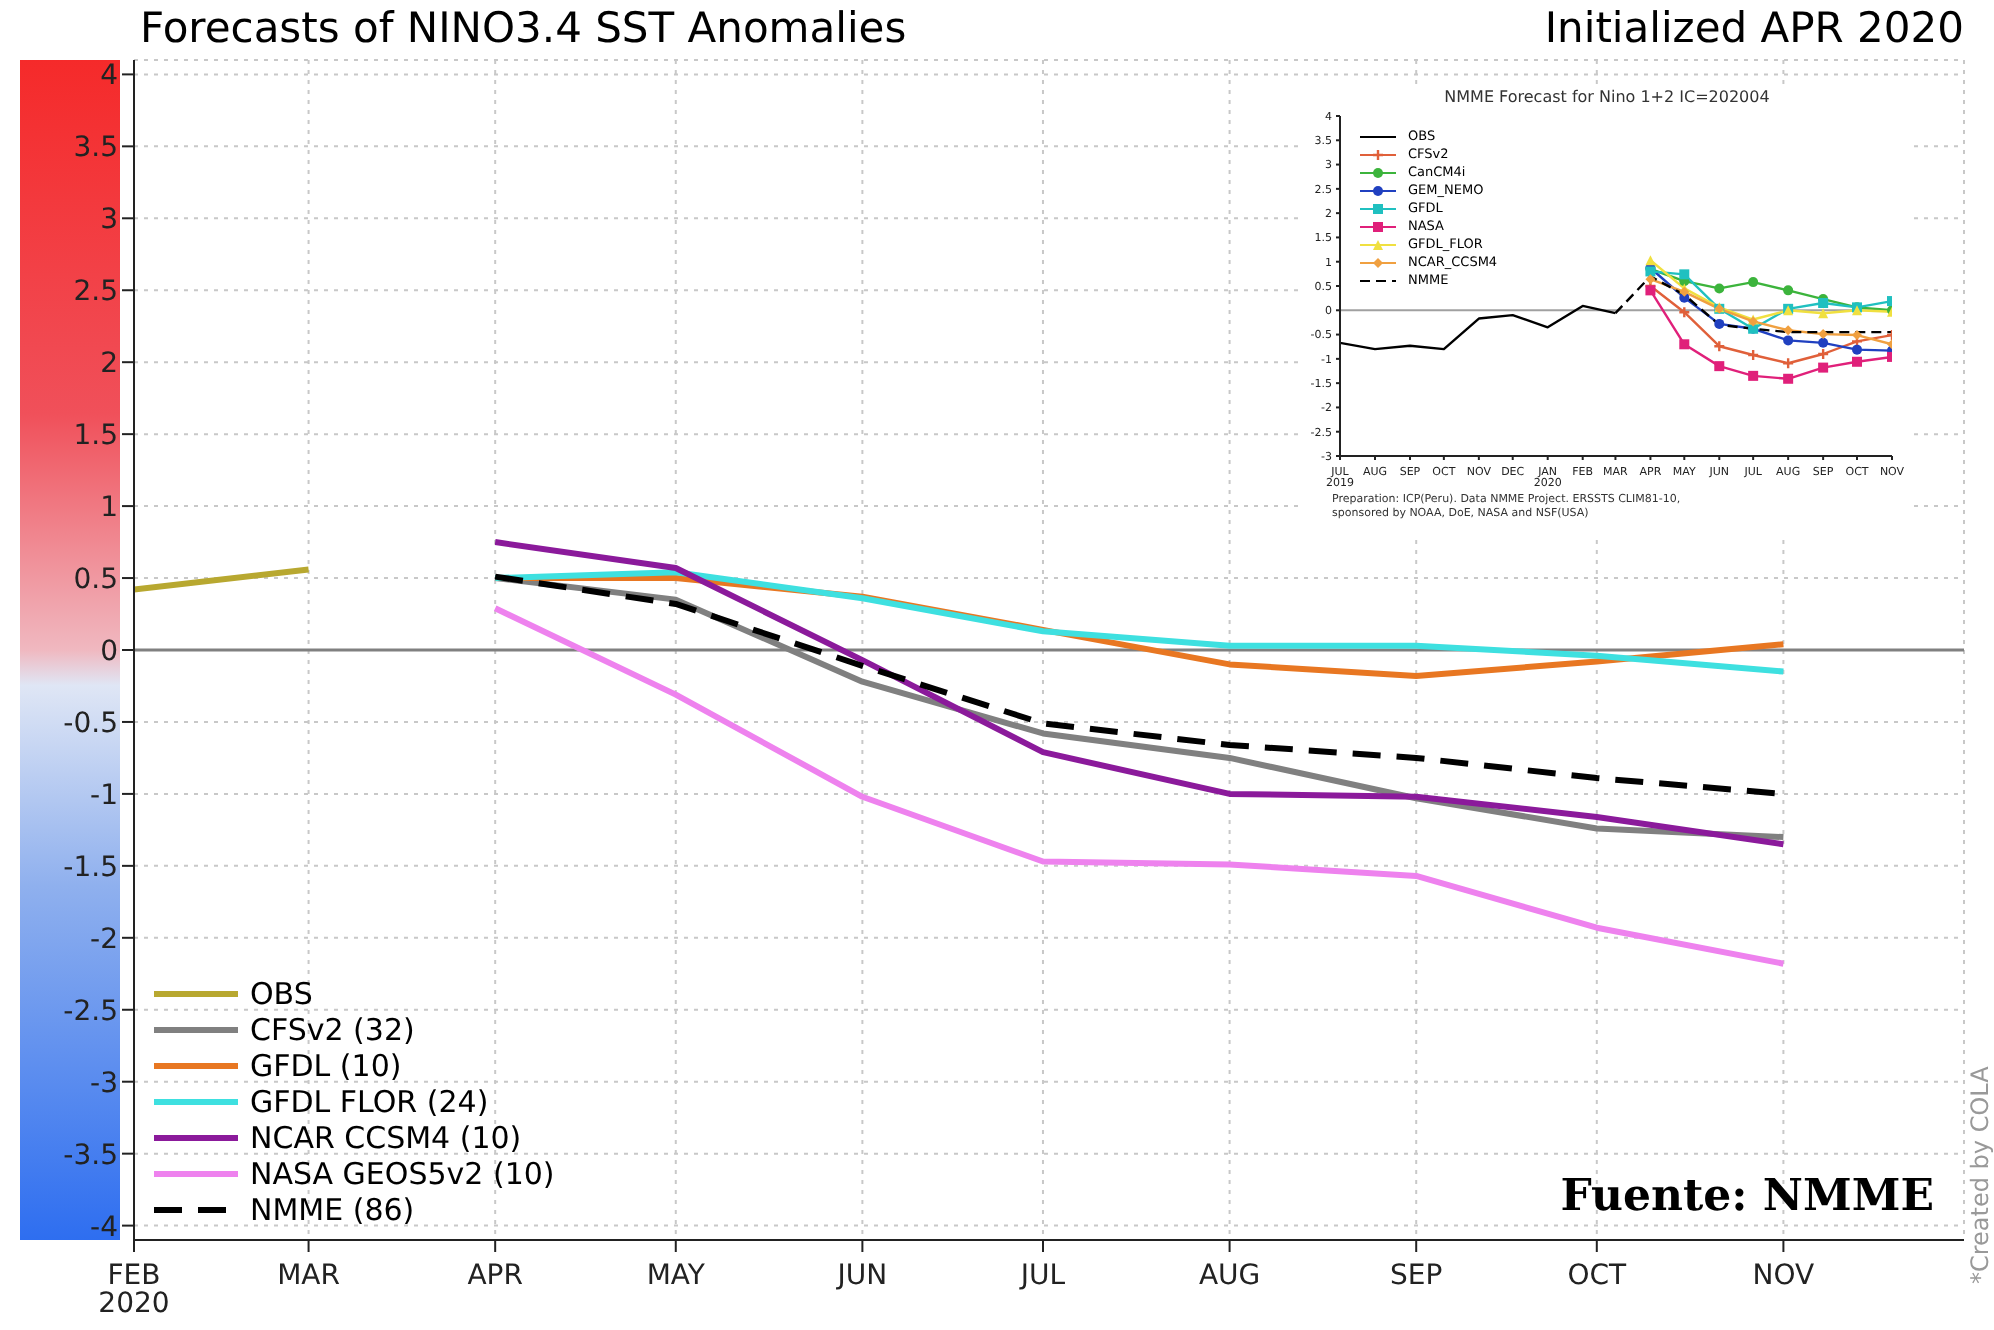  I want to click on chart-title: Forecasts of NINO3.4 SST Anomalies, so click(523, 28).